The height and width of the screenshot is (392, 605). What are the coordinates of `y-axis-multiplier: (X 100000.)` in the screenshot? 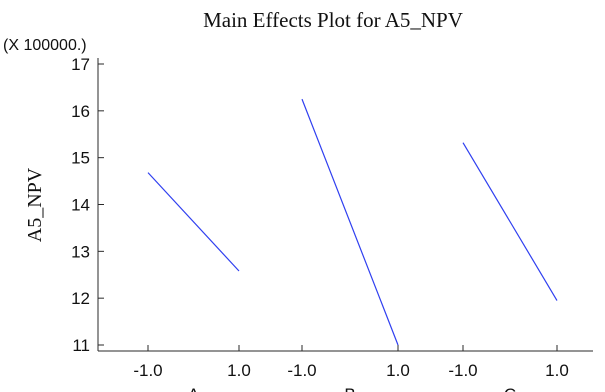 It's located at (45, 45).